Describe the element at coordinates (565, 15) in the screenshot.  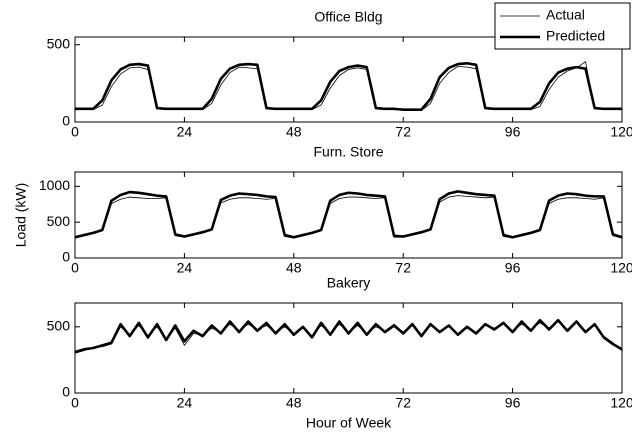
I see `legend-label: Actual` at that location.